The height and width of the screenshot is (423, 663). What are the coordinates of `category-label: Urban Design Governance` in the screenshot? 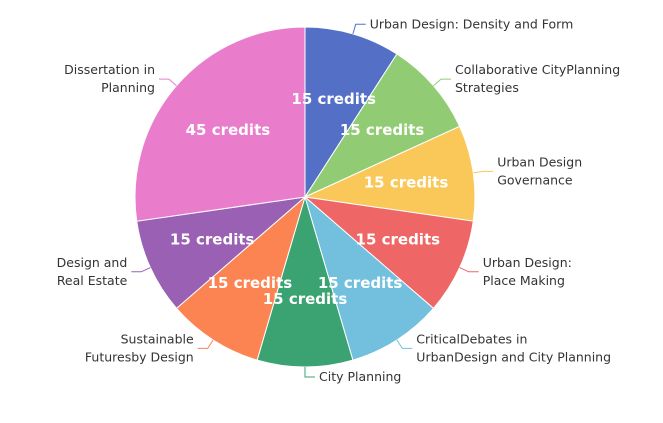 It's located at (539, 170).